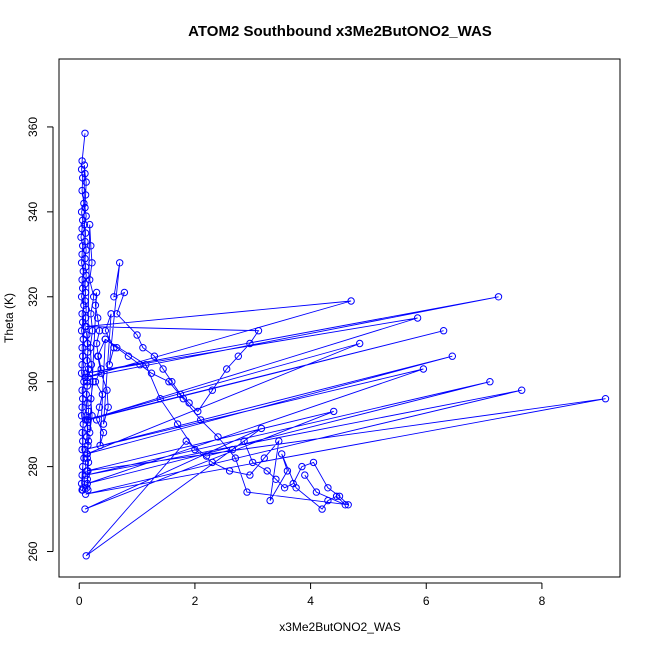 This screenshot has height=655, width=650. What do you see at coordinates (33, 466) in the screenshot?
I see `y-tick-label: 280` at bounding box center [33, 466].